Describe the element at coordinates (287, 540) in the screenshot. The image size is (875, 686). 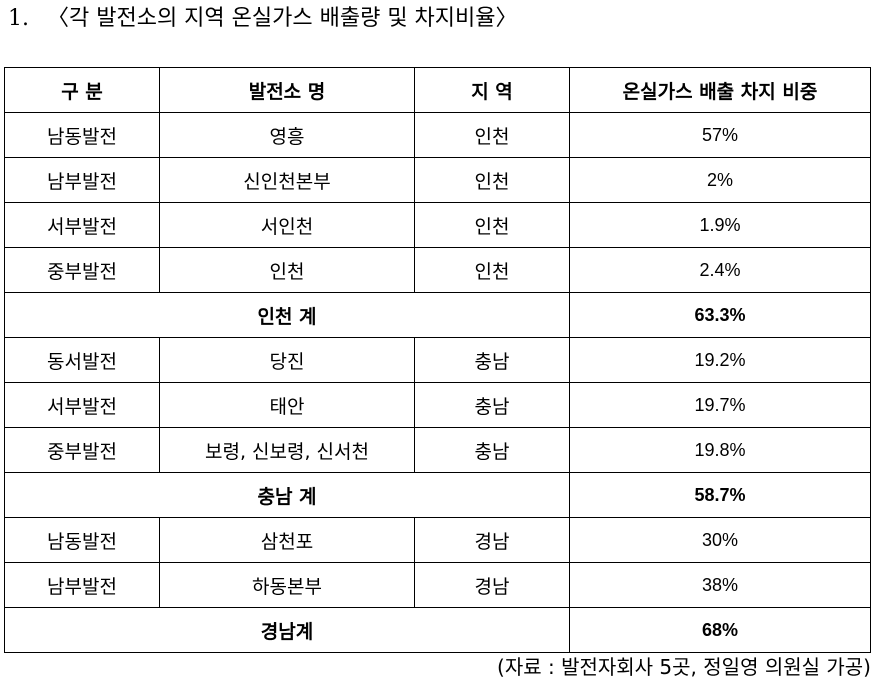
I see `plant-cell: 삼천포` at that location.